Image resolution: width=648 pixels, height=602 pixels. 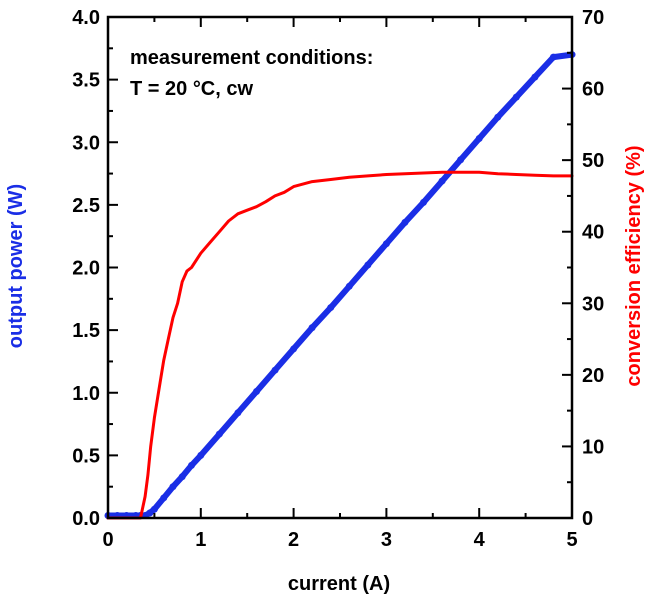 What do you see at coordinates (480, 540) in the screenshot?
I see `x-tick-label: 4` at bounding box center [480, 540].